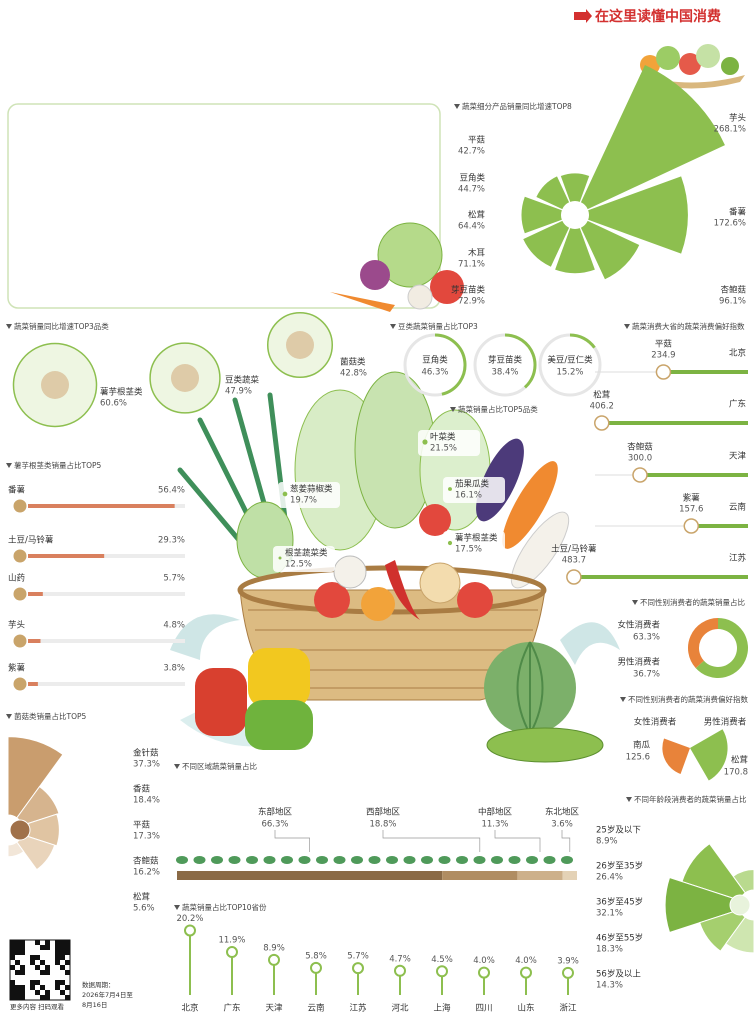  I want to click on category-label: 东部地区, so click(275, 812).